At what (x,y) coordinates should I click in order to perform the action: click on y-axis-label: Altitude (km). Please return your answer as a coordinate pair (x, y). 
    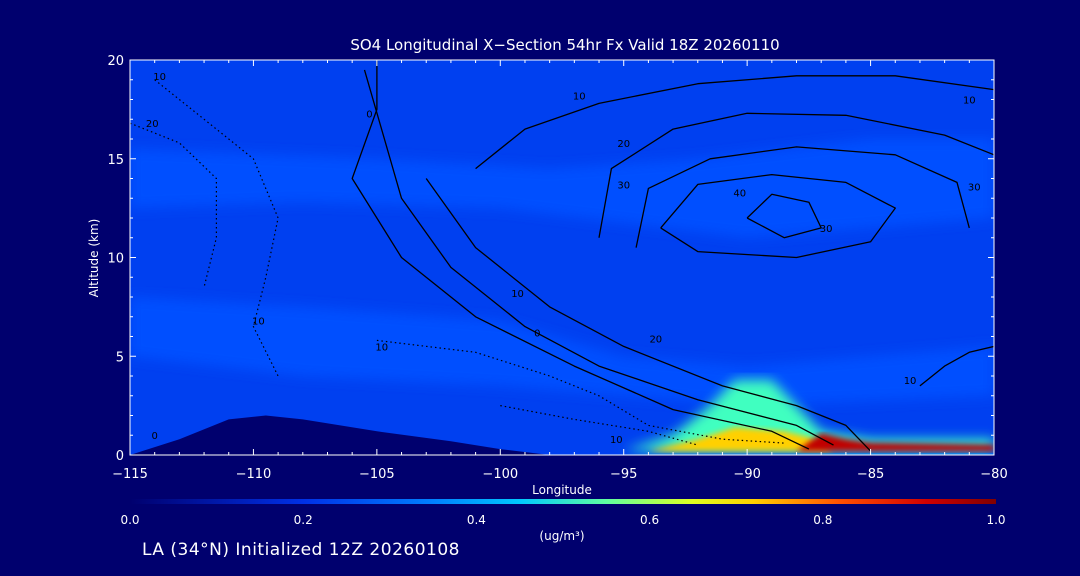
    Looking at the image, I should click on (94, 258).